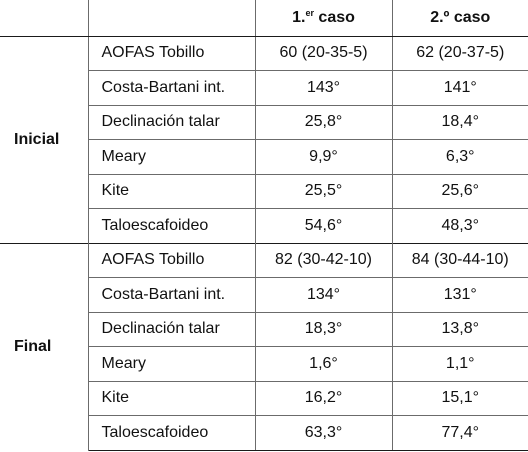 This screenshot has height=452, width=528. I want to click on case2-cell: 13,8°, so click(460, 329).